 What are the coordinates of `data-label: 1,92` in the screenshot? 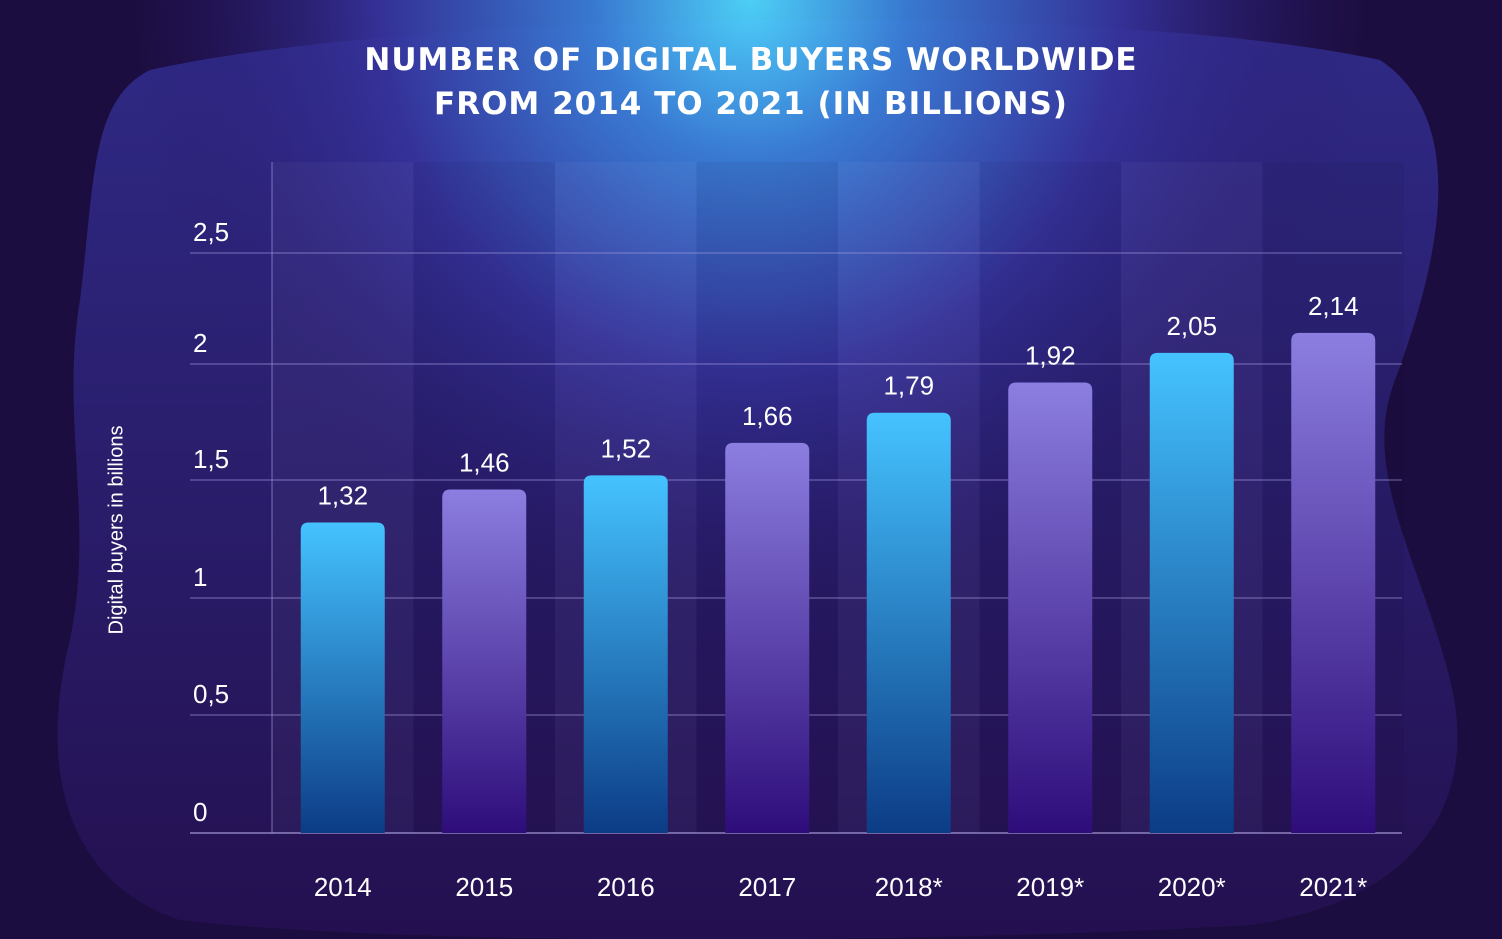 It's located at (1050, 356).